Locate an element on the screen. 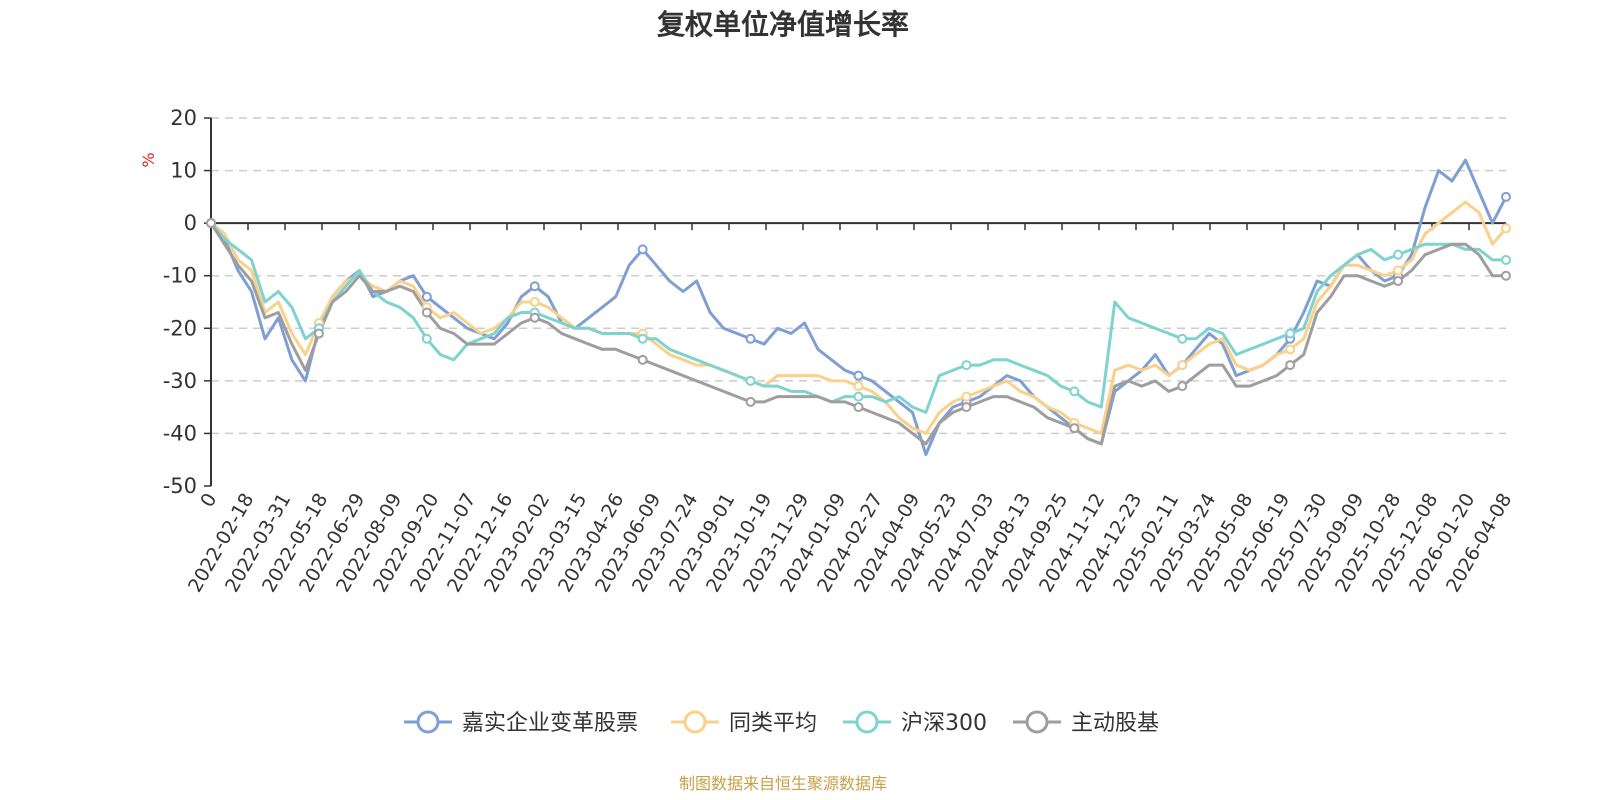 The image size is (1600, 800). y-axis-unit: % is located at coordinates (148, 159).